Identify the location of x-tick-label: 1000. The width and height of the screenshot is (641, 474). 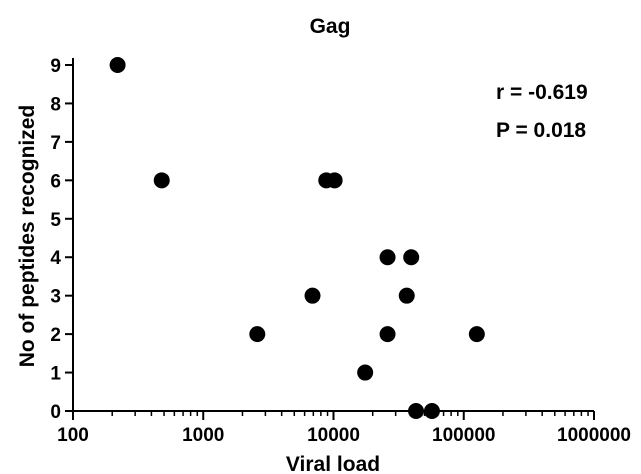
(203, 435).